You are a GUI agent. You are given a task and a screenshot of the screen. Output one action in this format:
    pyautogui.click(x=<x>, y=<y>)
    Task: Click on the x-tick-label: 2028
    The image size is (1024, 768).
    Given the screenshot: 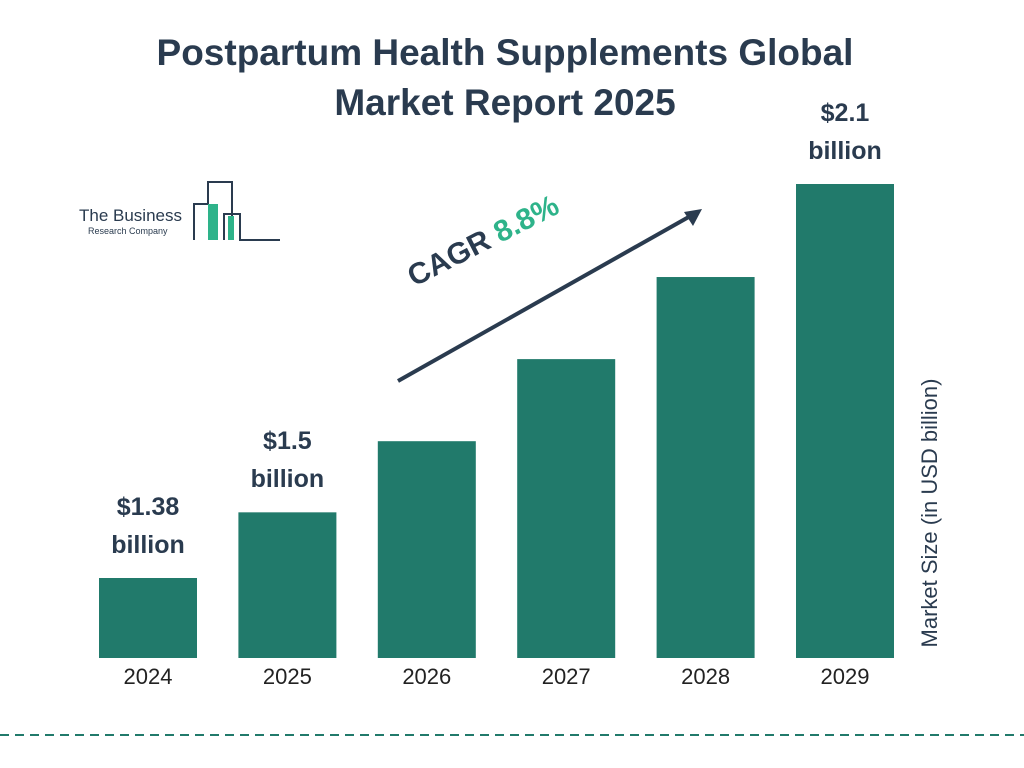 What is the action you would take?
    pyautogui.click(x=706, y=676)
    